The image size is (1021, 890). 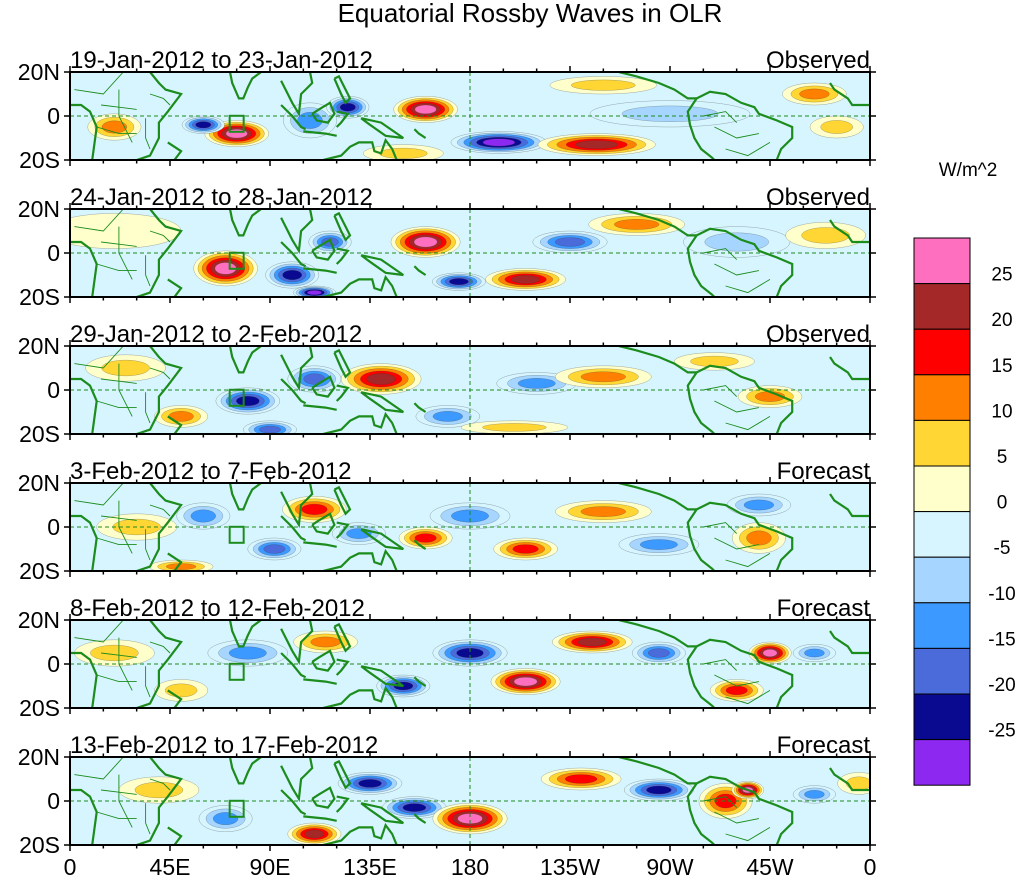 What do you see at coordinates (1001, 320) in the screenshot?
I see `colorbar-level-label: 20` at bounding box center [1001, 320].